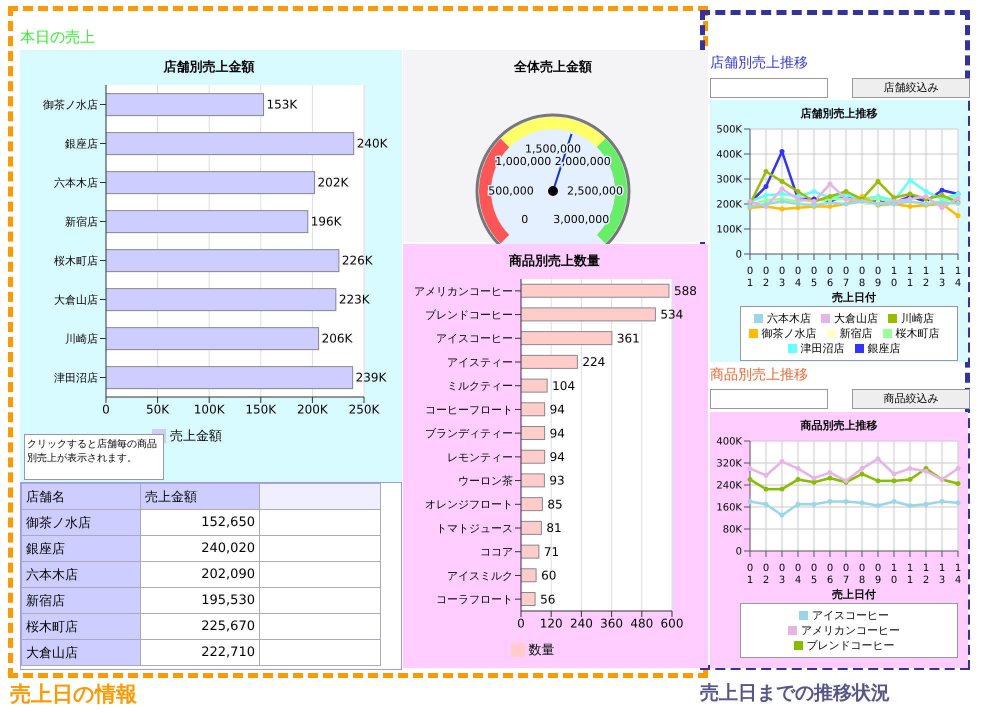  I want to click on text: 3,000,000, so click(581, 219).